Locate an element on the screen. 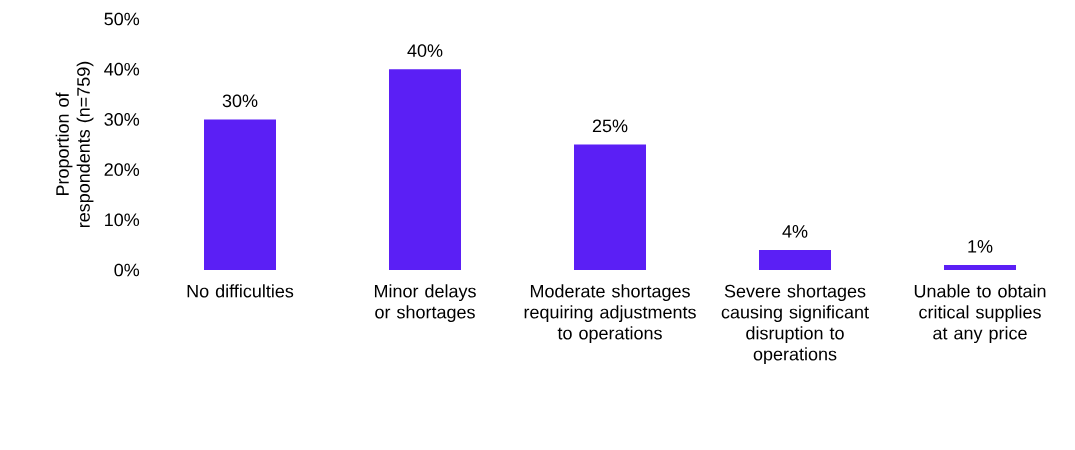 Image resolution: width=1075 pixels, height=450 pixels. x-tick-label: Unable to obtain critical supplies at any price is located at coordinates (980, 314).